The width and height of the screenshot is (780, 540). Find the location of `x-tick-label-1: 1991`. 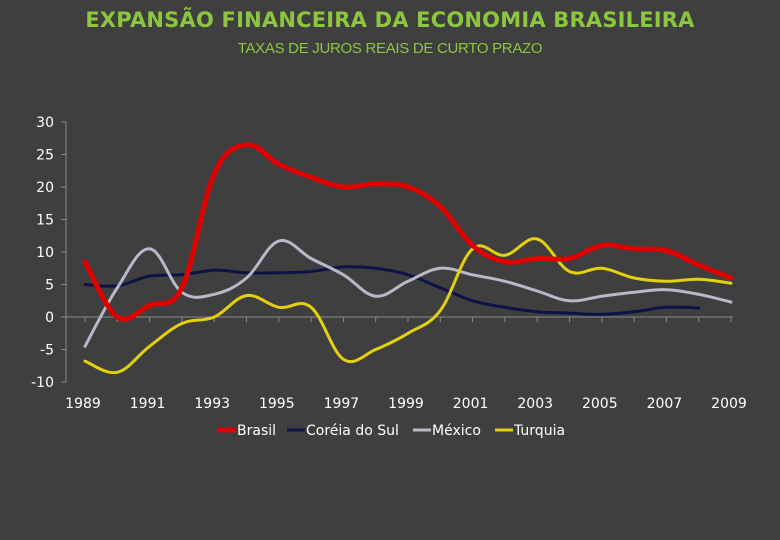

x-tick-label-1: 1991 is located at coordinates (148, 404).